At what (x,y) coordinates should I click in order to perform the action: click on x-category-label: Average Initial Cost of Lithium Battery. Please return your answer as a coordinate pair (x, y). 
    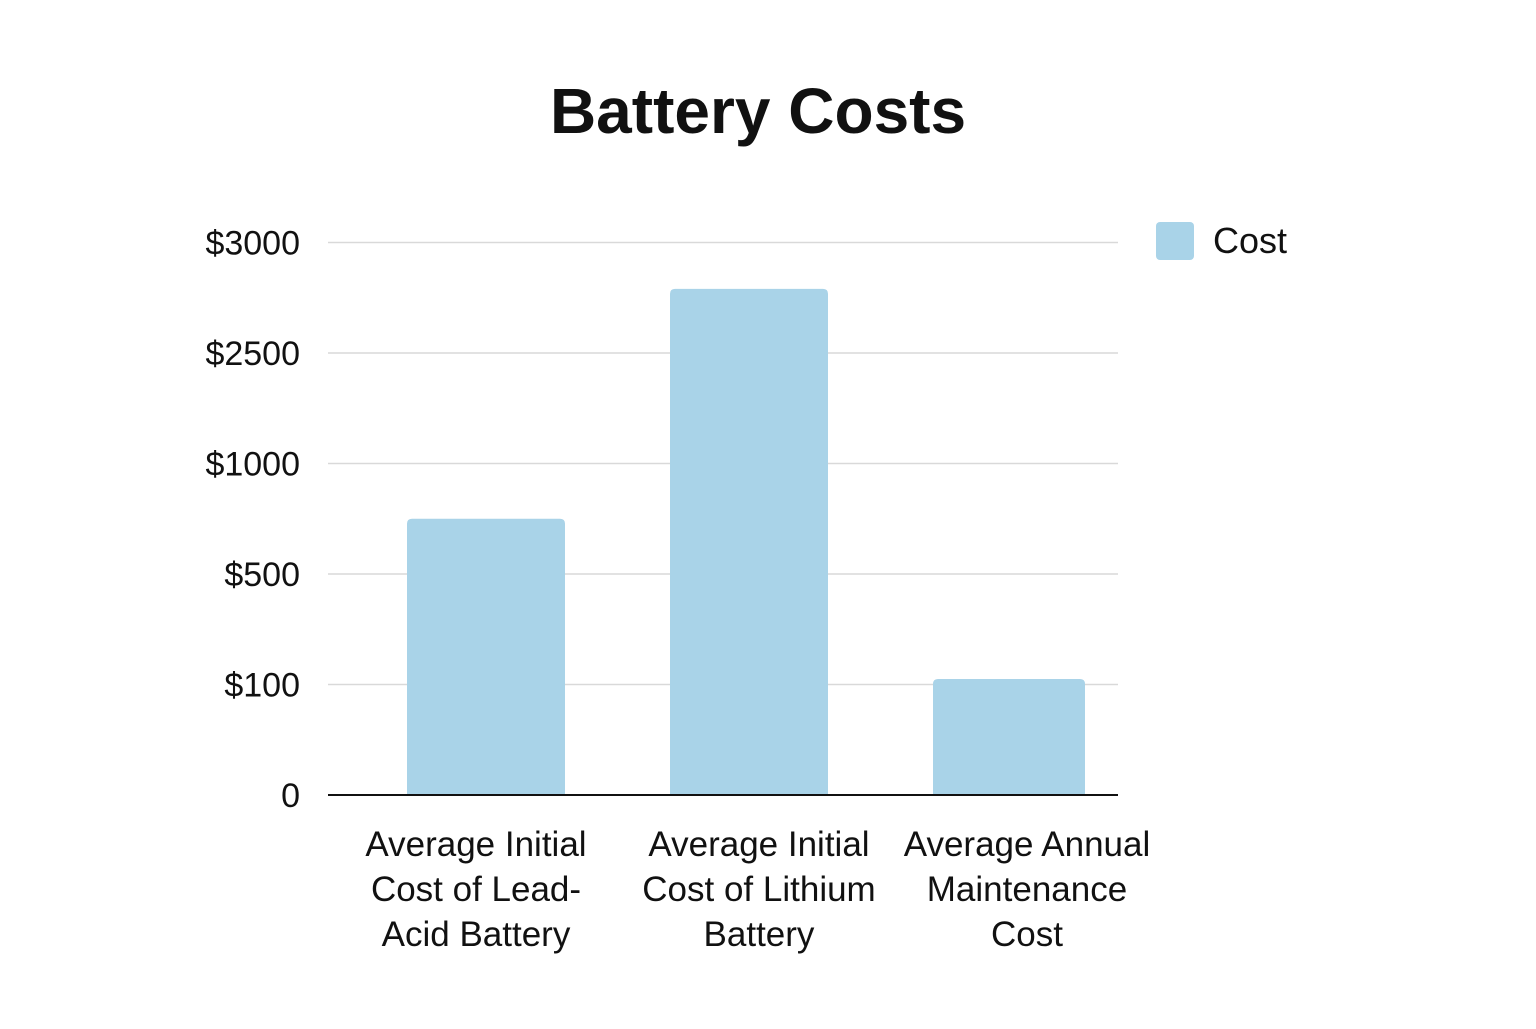
    Looking at the image, I should click on (758, 889).